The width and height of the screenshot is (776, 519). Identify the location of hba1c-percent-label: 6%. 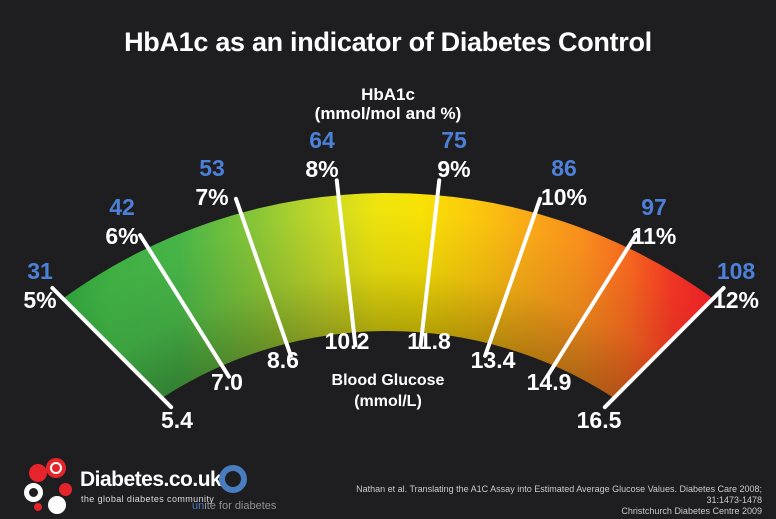
(121, 236).